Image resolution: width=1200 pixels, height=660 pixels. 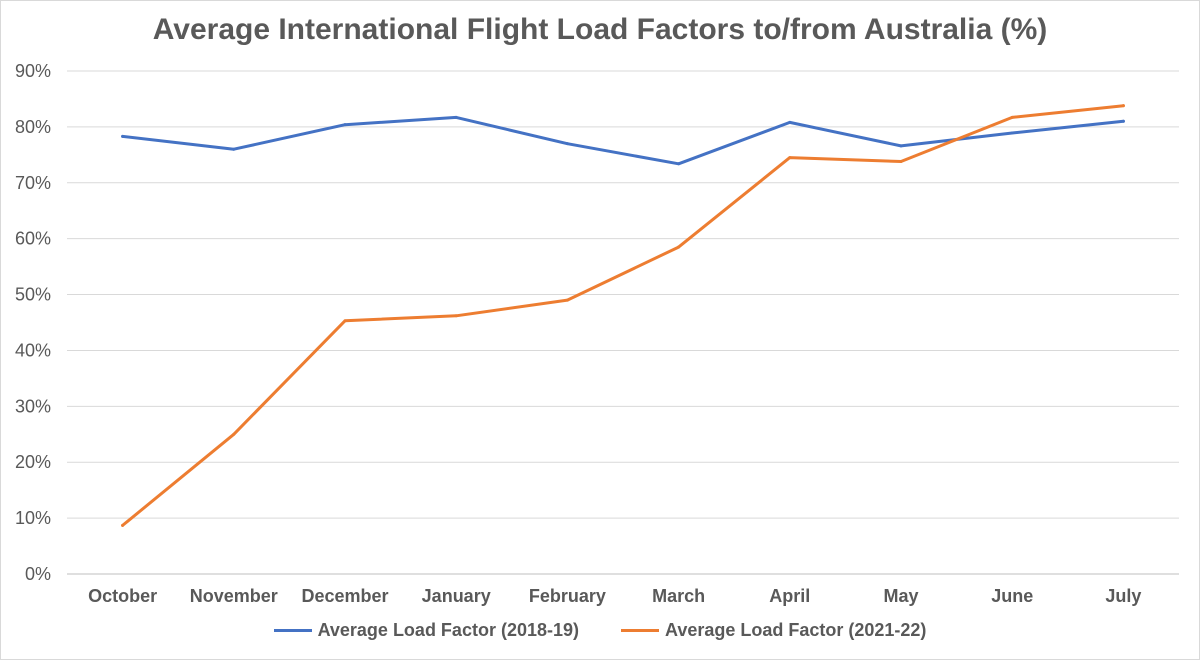 I want to click on legend-item-2021-22: Average Load Factor (2021-22), so click(x=773, y=630).